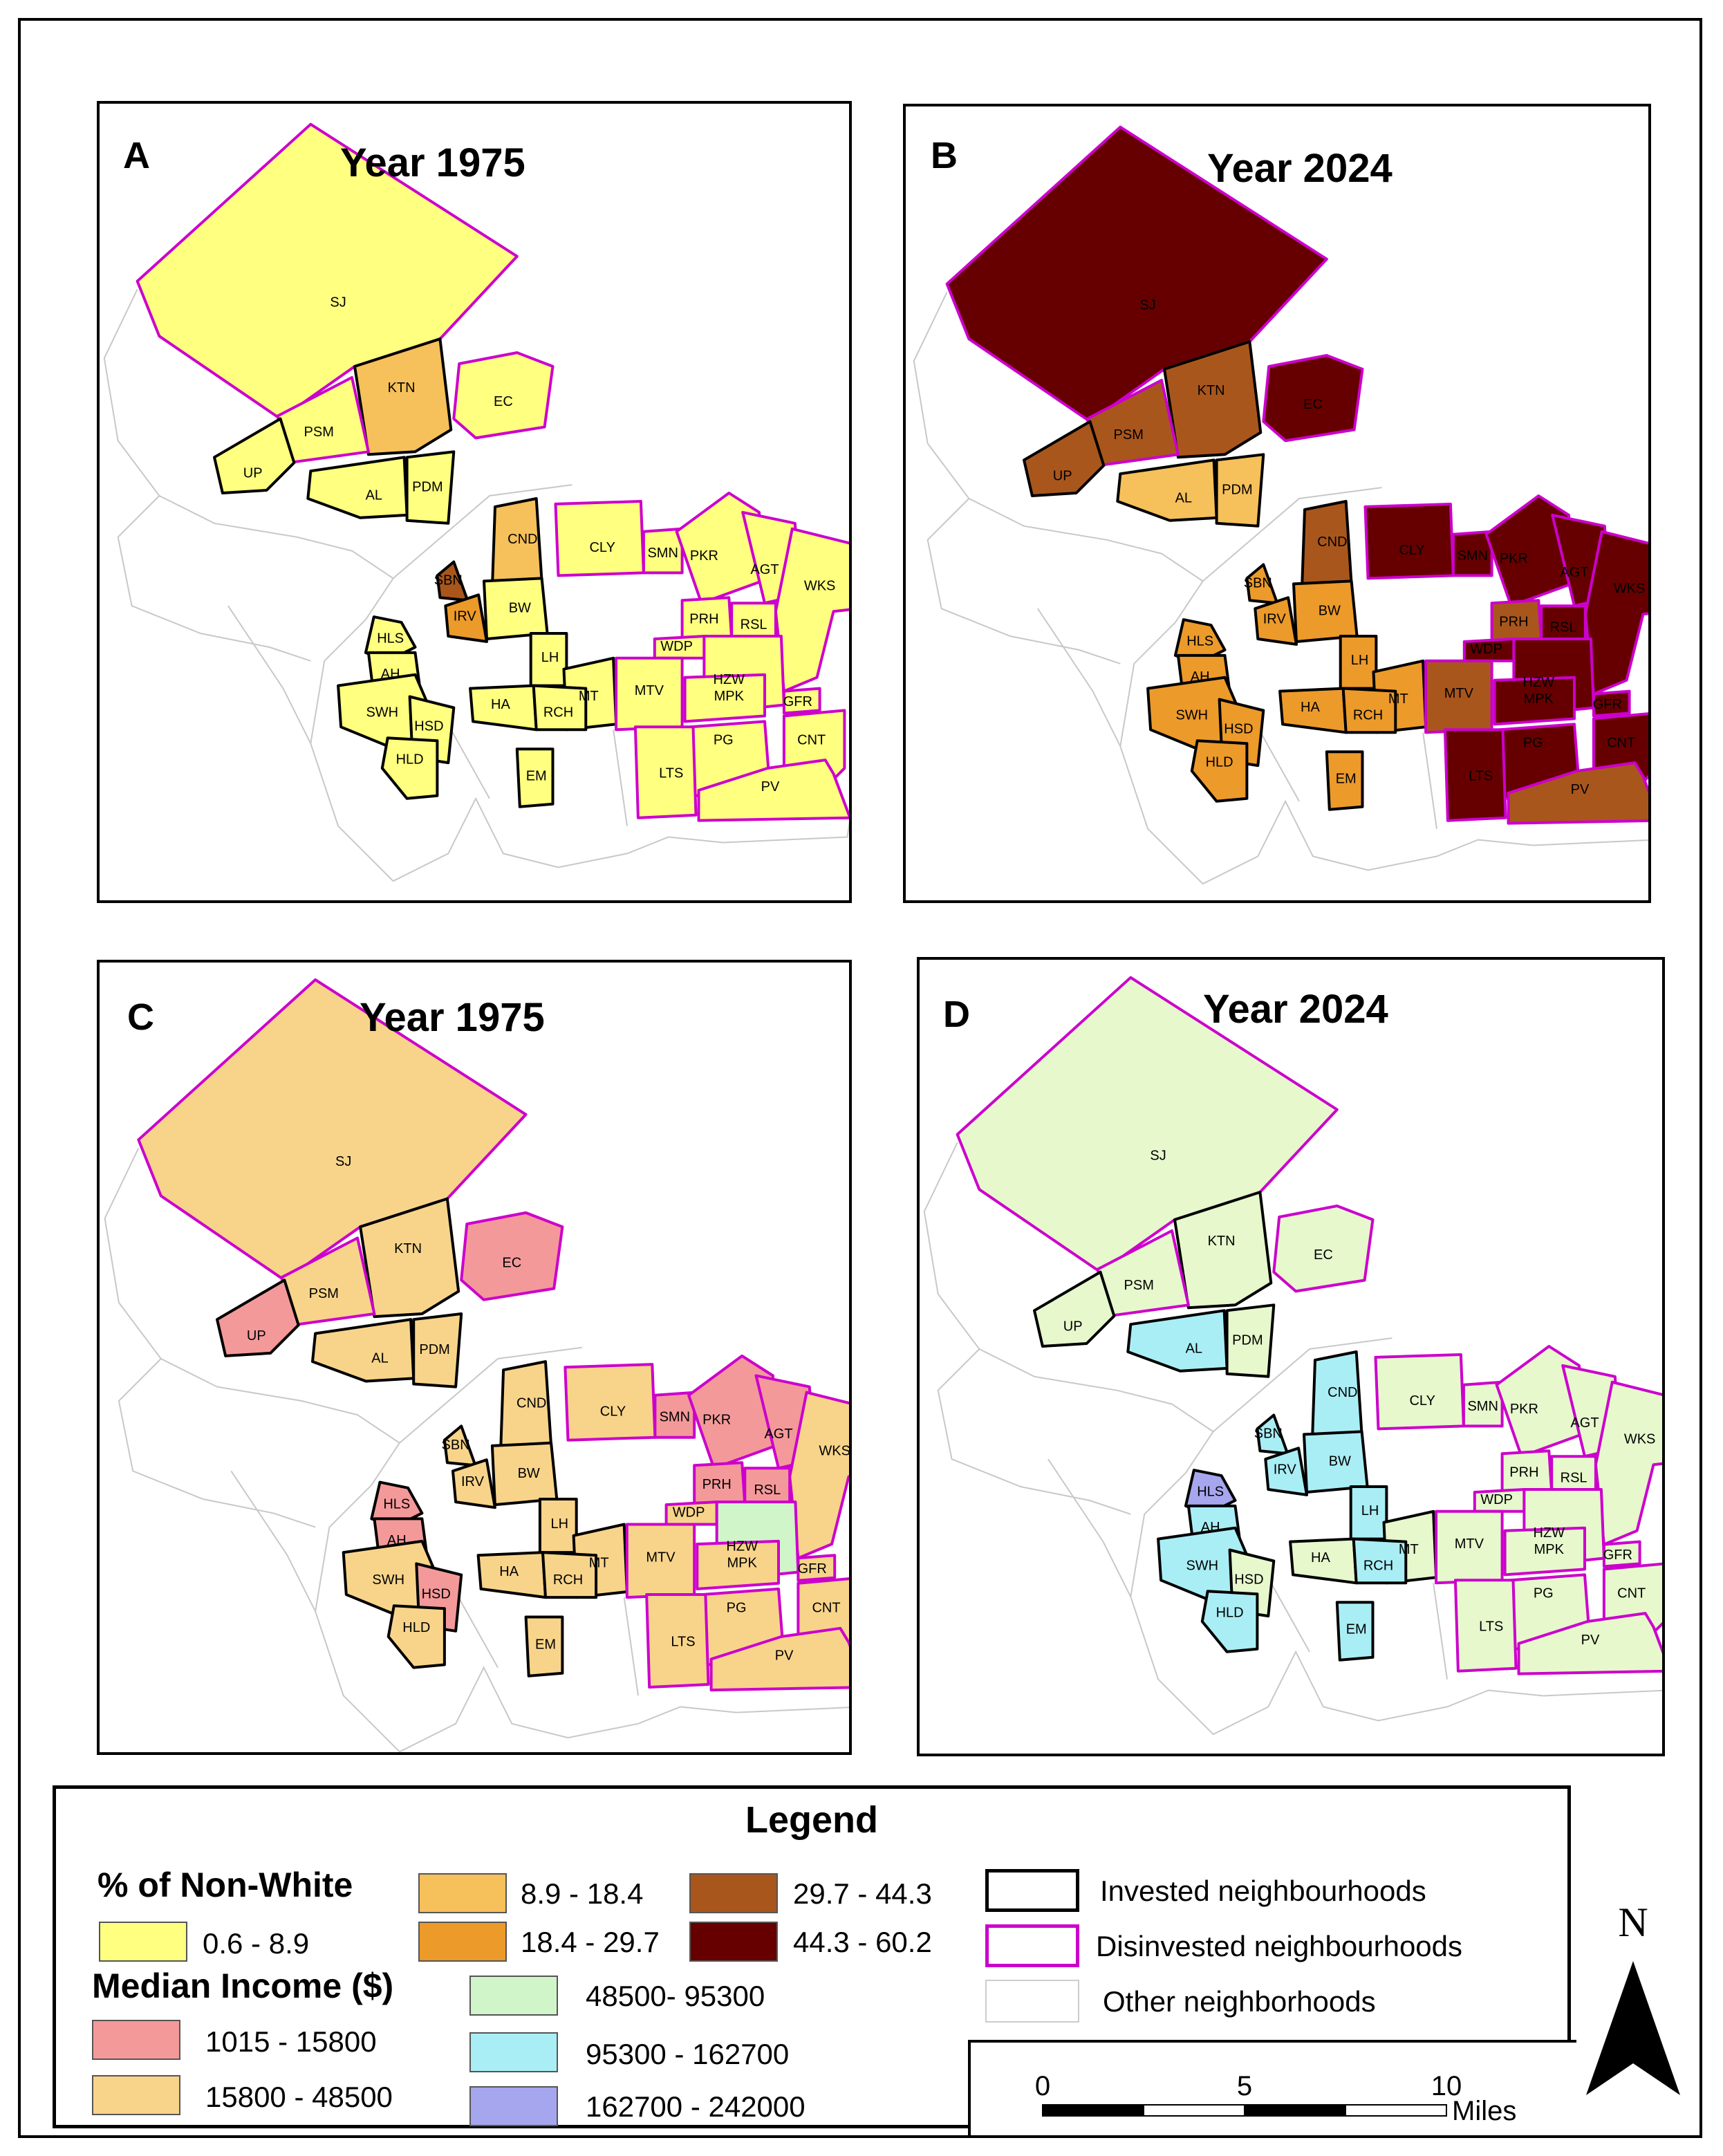 The height and width of the screenshot is (2156, 1723). What do you see at coordinates (1139, 1285) in the screenshot?
I see `neighborhood-label-psm: PSM` at bounding box center [1139, 1285].